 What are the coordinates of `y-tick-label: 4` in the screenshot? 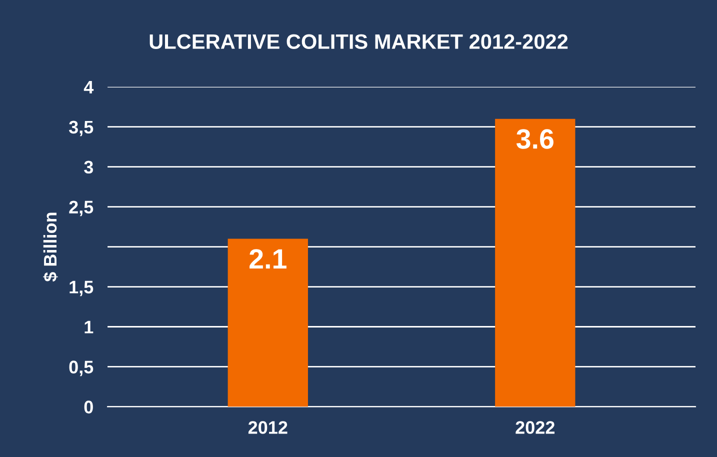 It's located at (89, 87).